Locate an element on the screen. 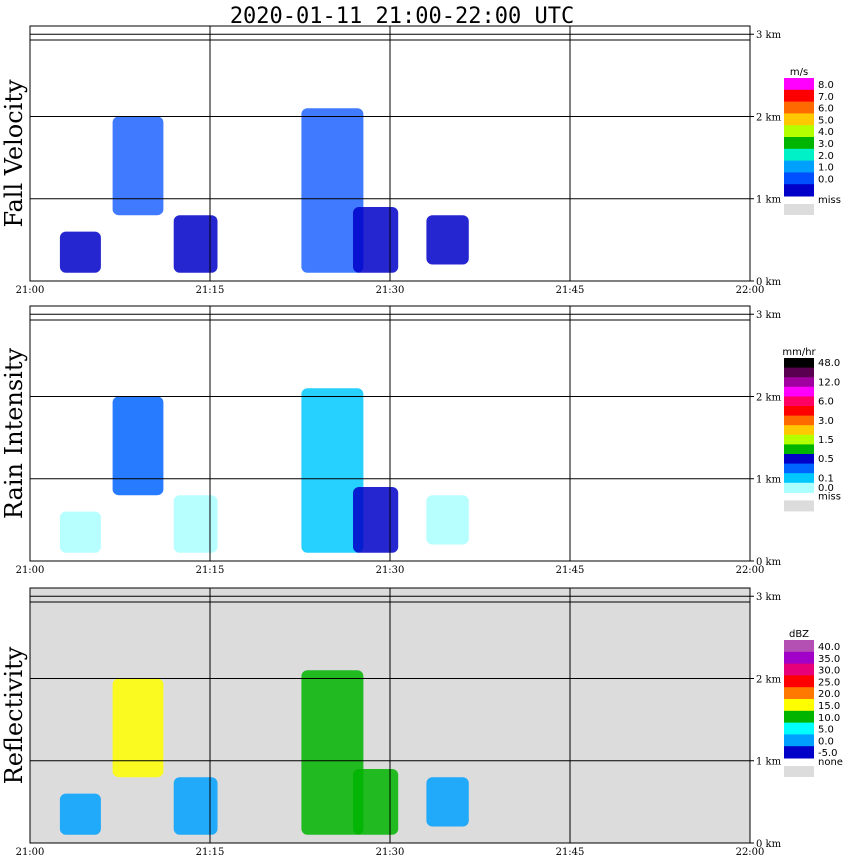  colorbar-label: 35.0 is located at coordinates (829, 659).